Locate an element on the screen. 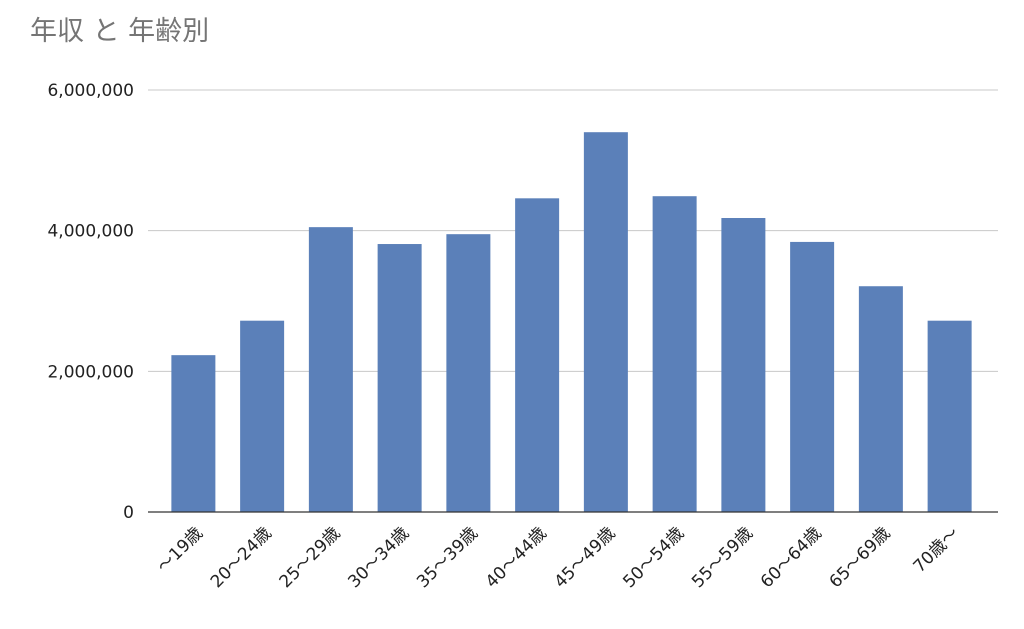  y-tick-label: 4,000,000 is located at coordinates (90, 232).